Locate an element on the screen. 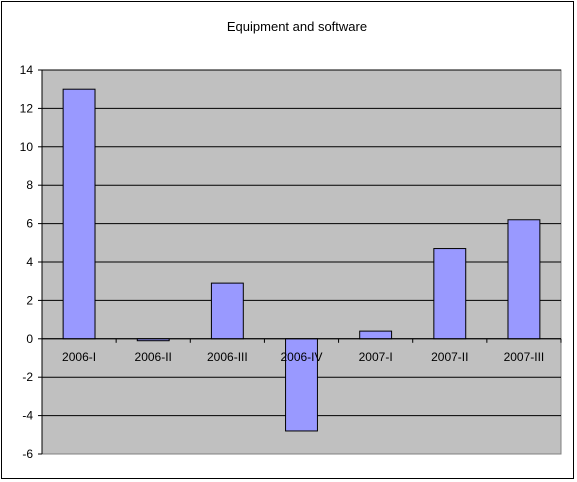 Image resolution: width=577 pixels, height=482 pixels. y-tick-label: 6 is located at coordinates (29, 224).